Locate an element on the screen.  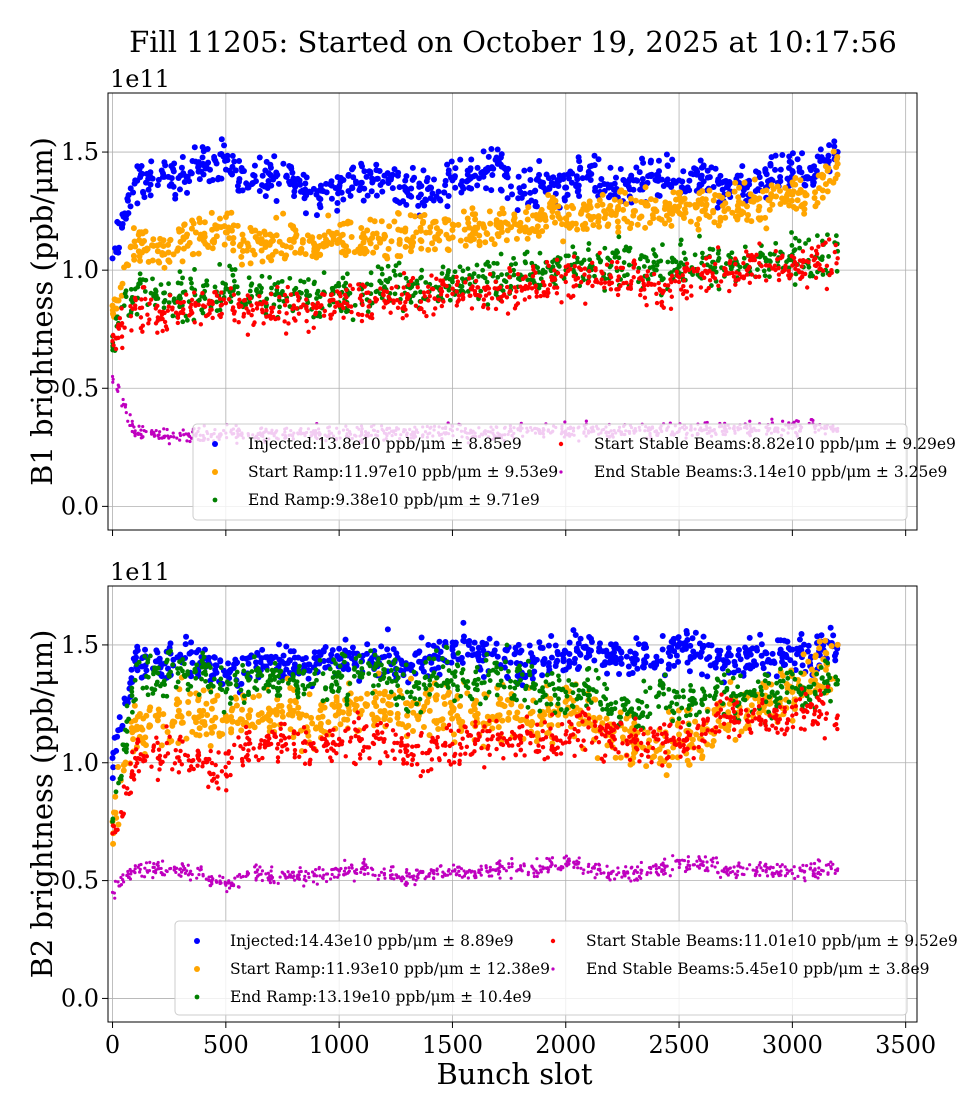
series-start-ramp is located at coordinates (475, 234).